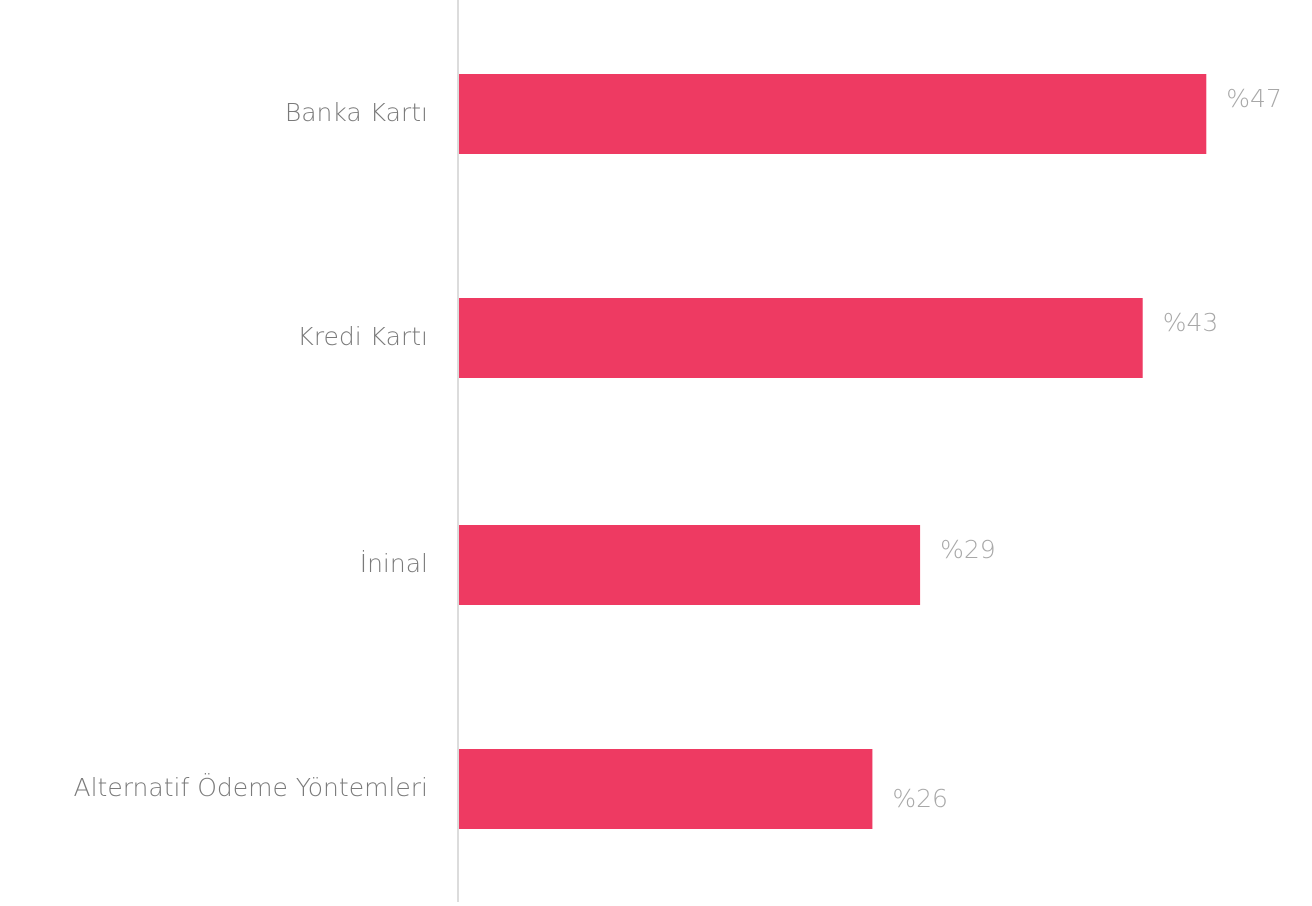 The width and height of the screenshot is (1312, 906). What do you see at coordinates (1254, 98) in the screenshot?
I see `value-label: %47` at bounding box center [1254, 98].